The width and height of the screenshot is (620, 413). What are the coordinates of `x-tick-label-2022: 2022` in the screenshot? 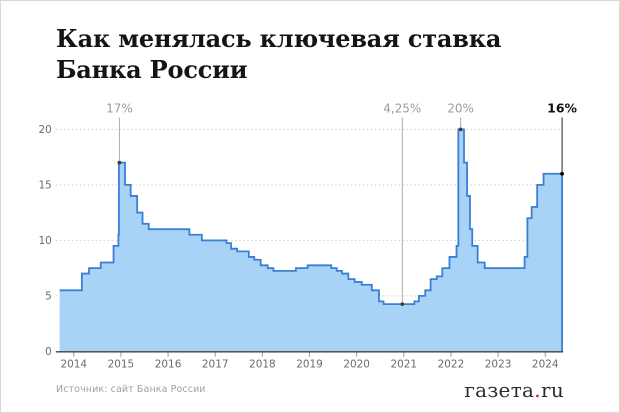 It's located at (451, 365).